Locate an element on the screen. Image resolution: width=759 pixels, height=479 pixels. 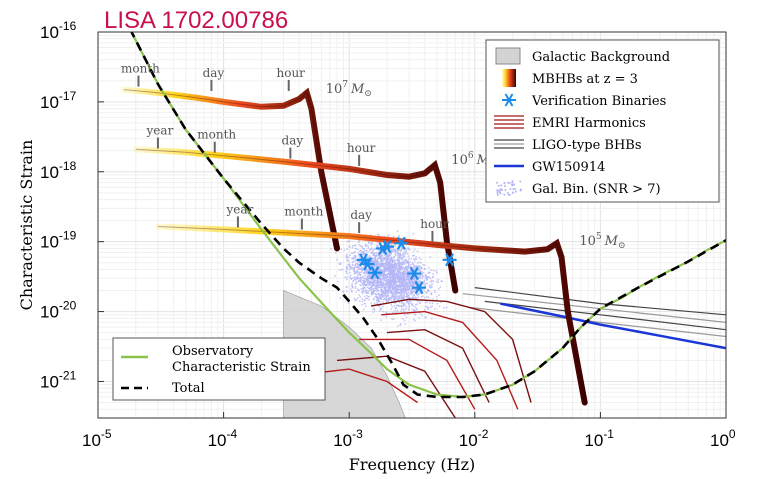
x-tick-label: 10-1 is located at coordinates (599, 438).